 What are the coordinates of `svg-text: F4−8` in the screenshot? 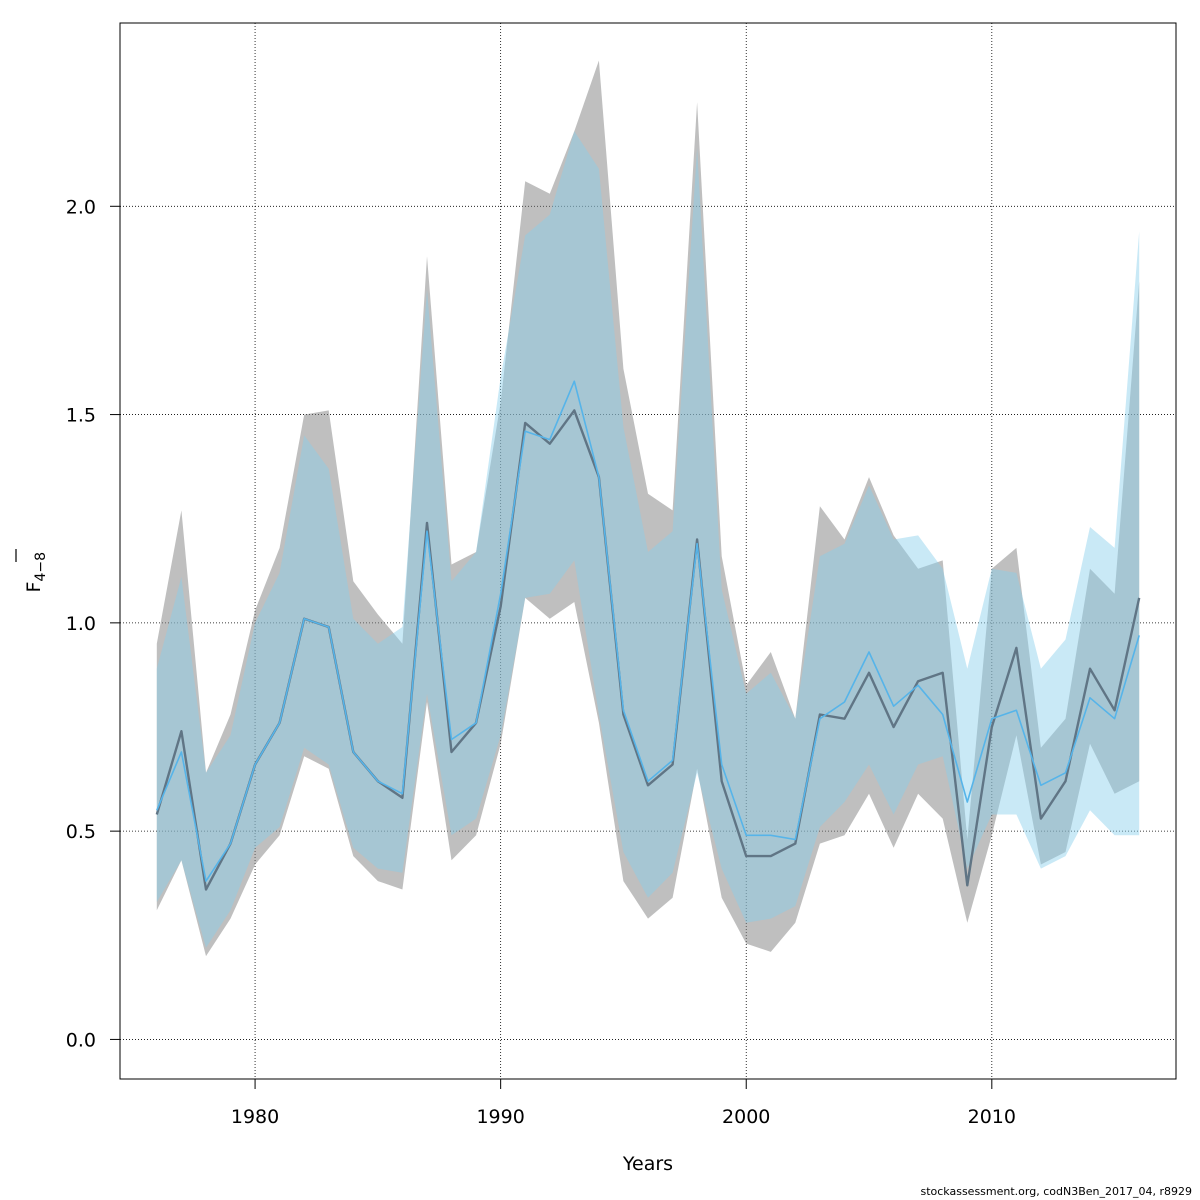 It's located at (36, 572).